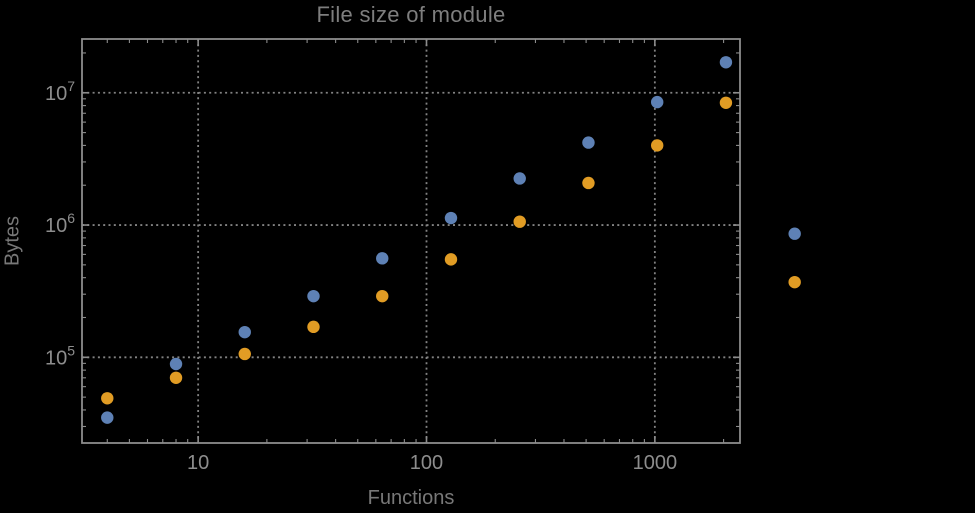 The height and width of the screenshot is (513, 975). I want to click on y-tick-label: 10⁶, so click(60, 223).